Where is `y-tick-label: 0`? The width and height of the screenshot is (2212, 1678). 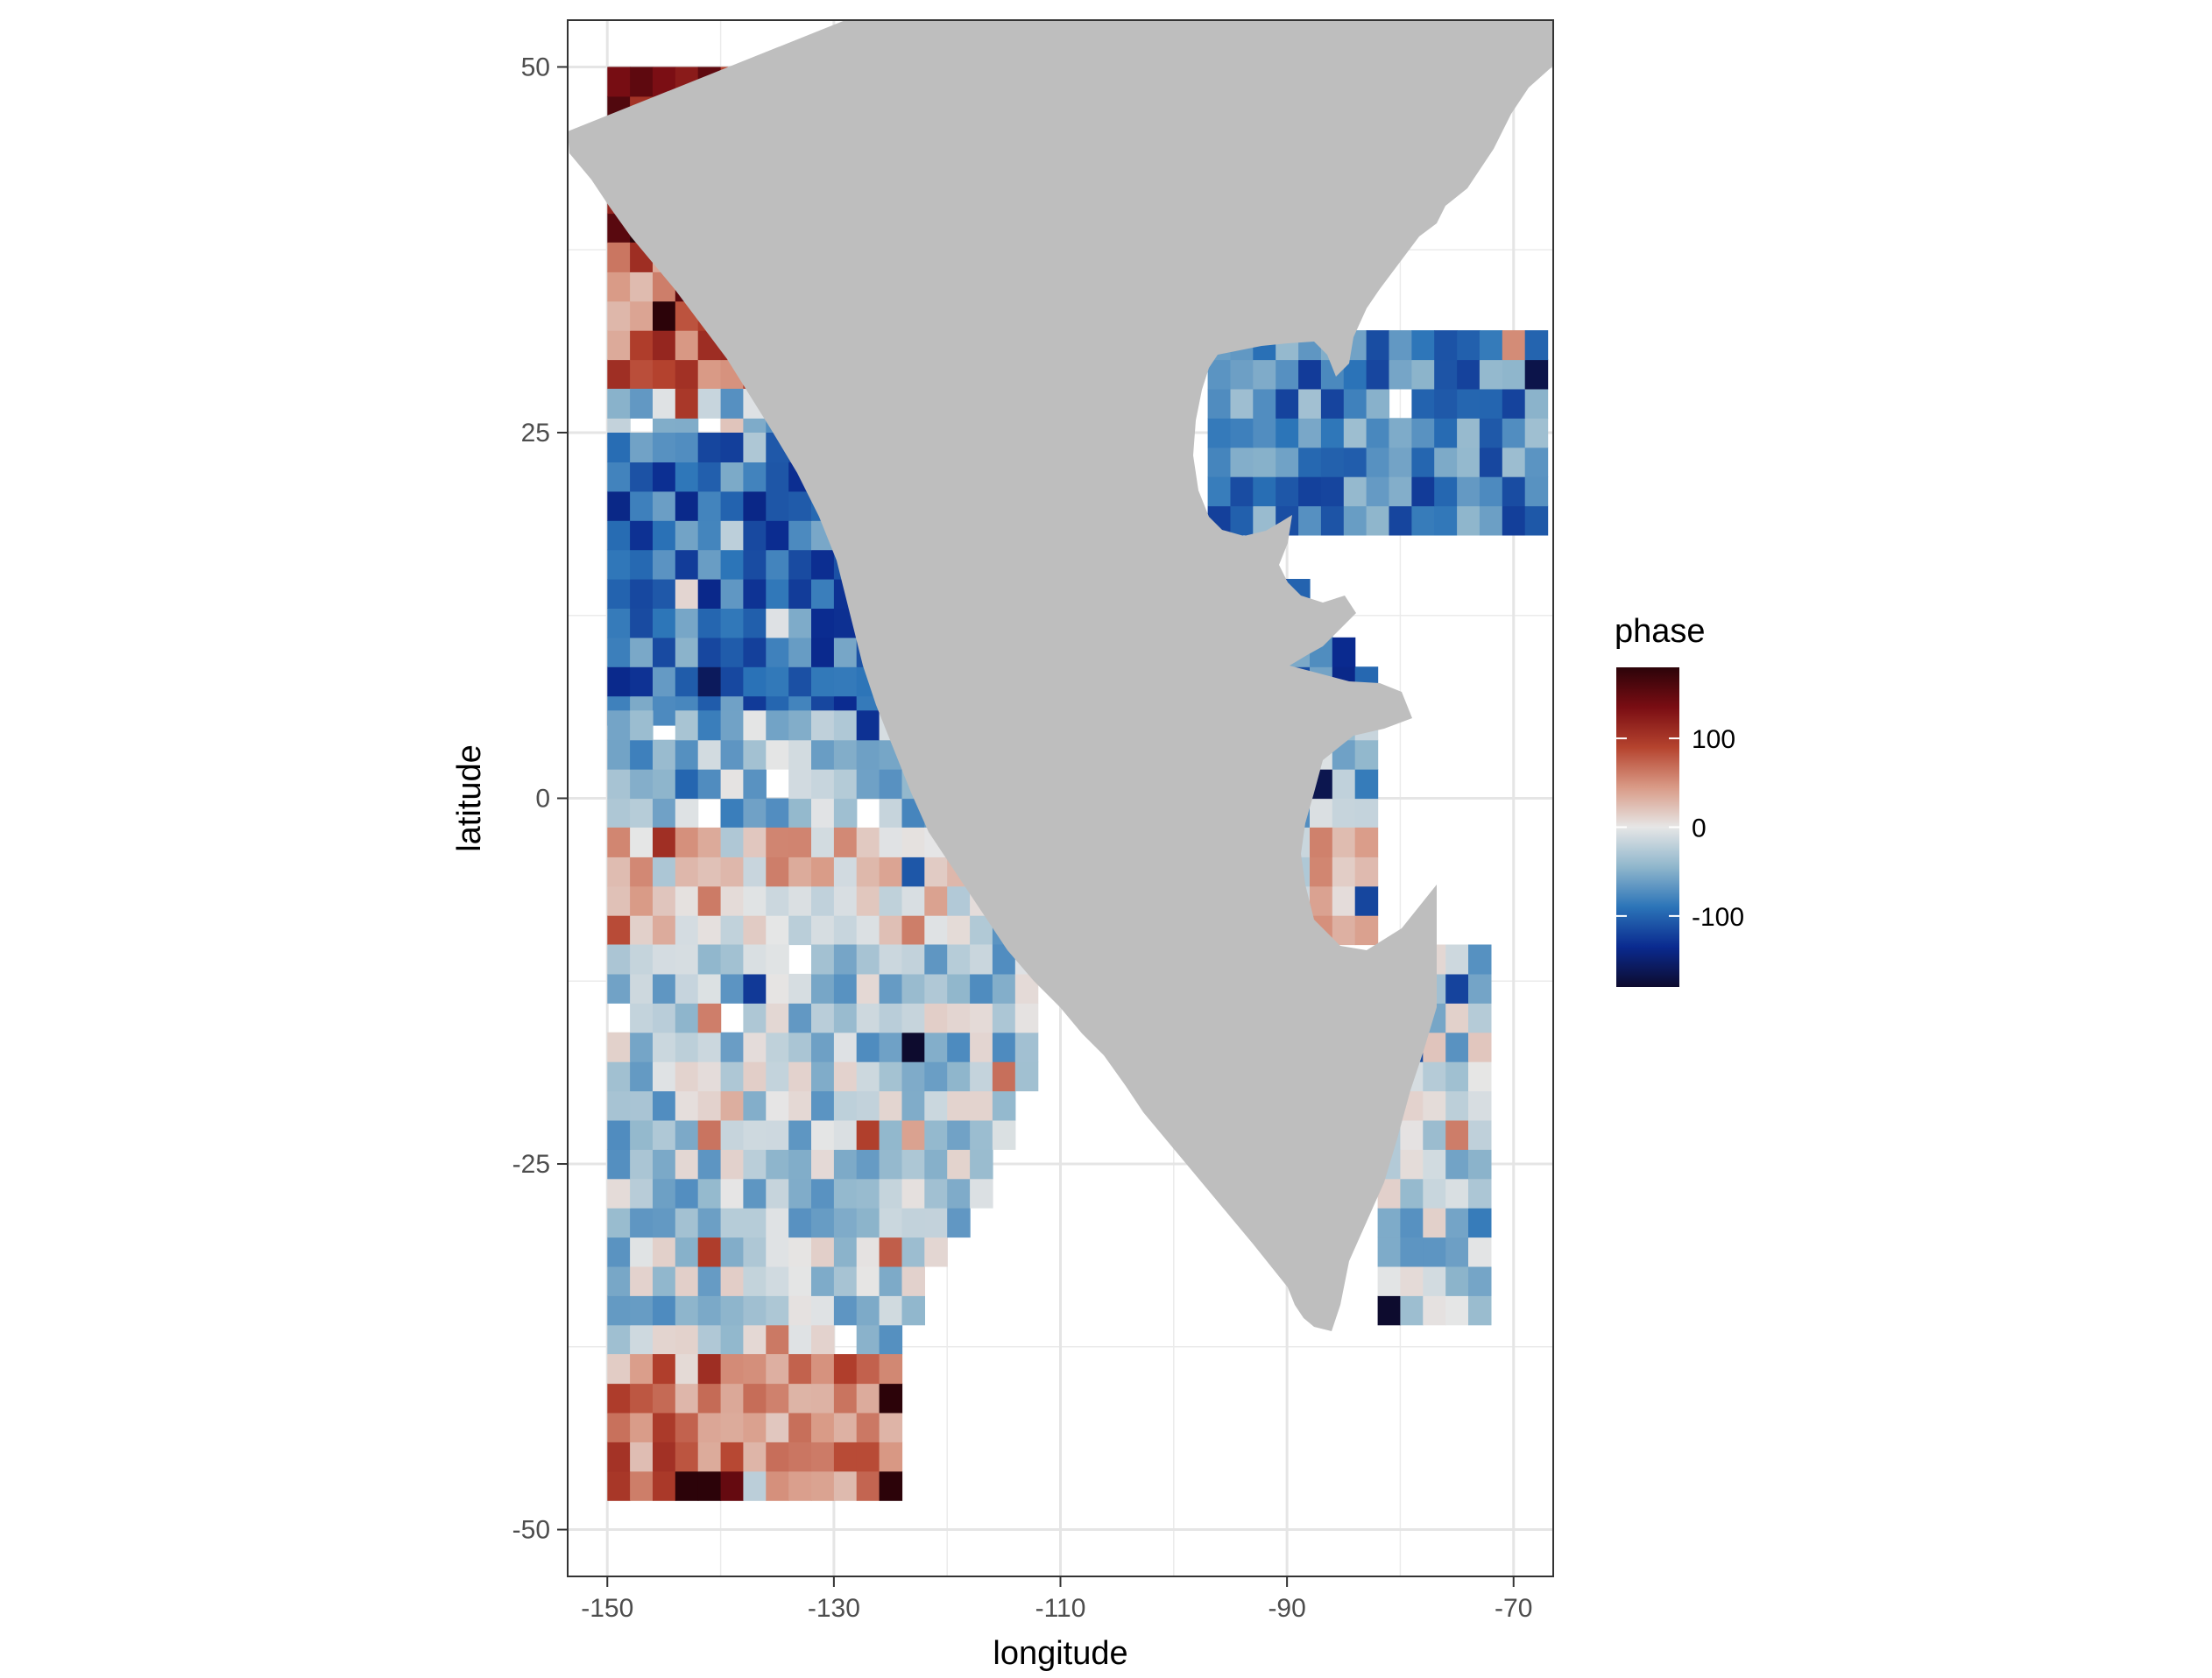
y-tick-label: 0 is located at coordinates (542, 799).